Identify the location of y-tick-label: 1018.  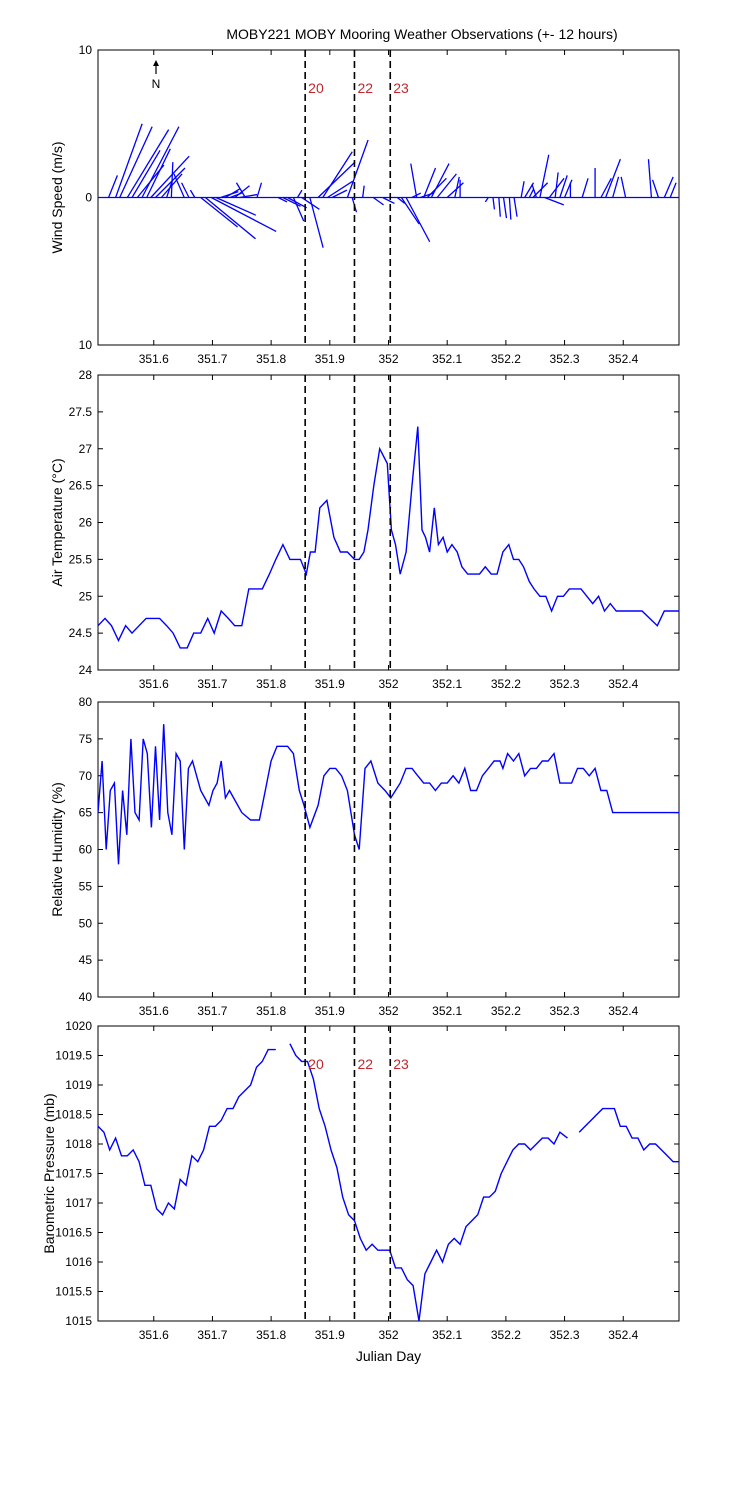
(78, 1144).